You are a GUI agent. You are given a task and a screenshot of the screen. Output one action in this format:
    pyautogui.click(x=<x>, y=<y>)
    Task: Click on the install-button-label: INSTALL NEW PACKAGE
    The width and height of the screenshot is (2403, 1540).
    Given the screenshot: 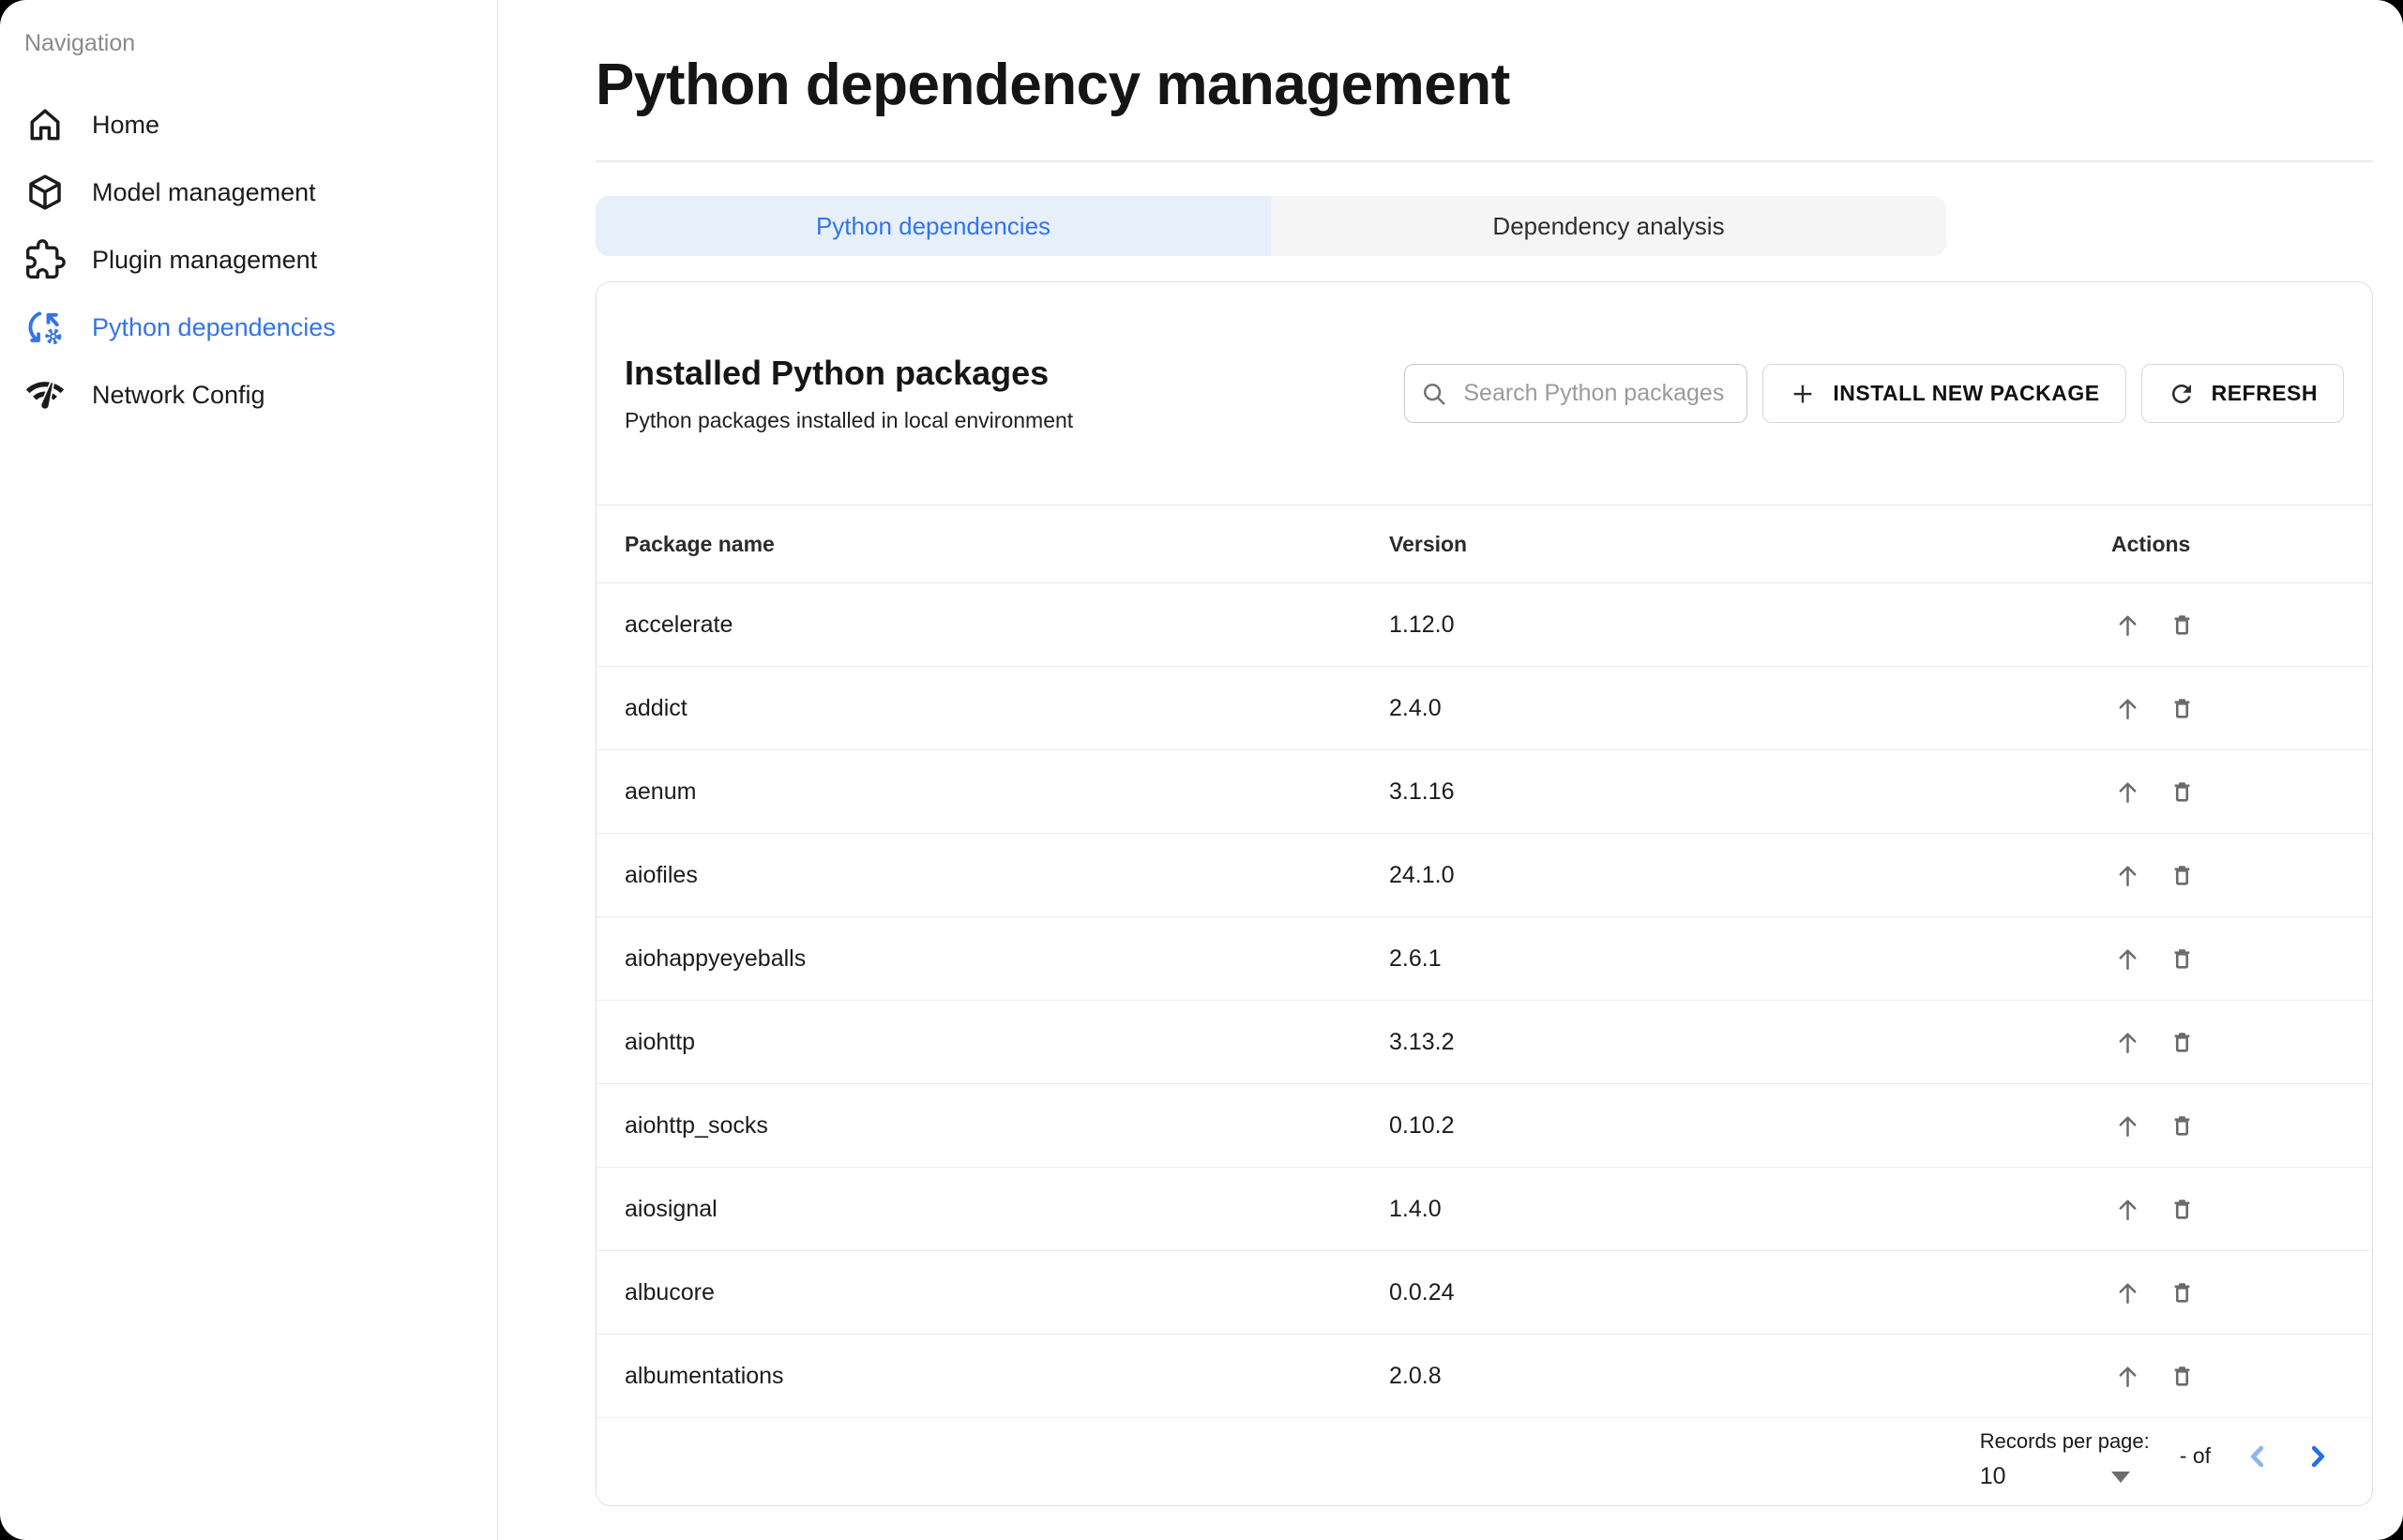 What is the action you would take?
    pyautogui.click(x=1966, y=393)
    